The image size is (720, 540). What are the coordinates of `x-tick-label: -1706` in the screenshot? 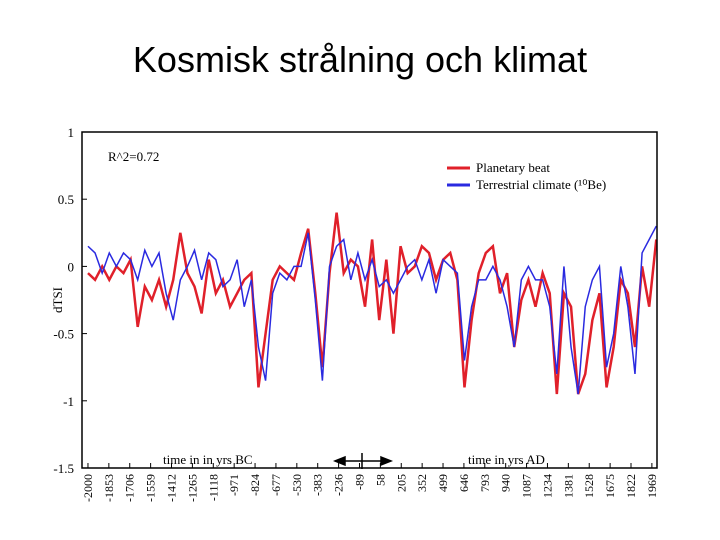 It's located at (130, 488).